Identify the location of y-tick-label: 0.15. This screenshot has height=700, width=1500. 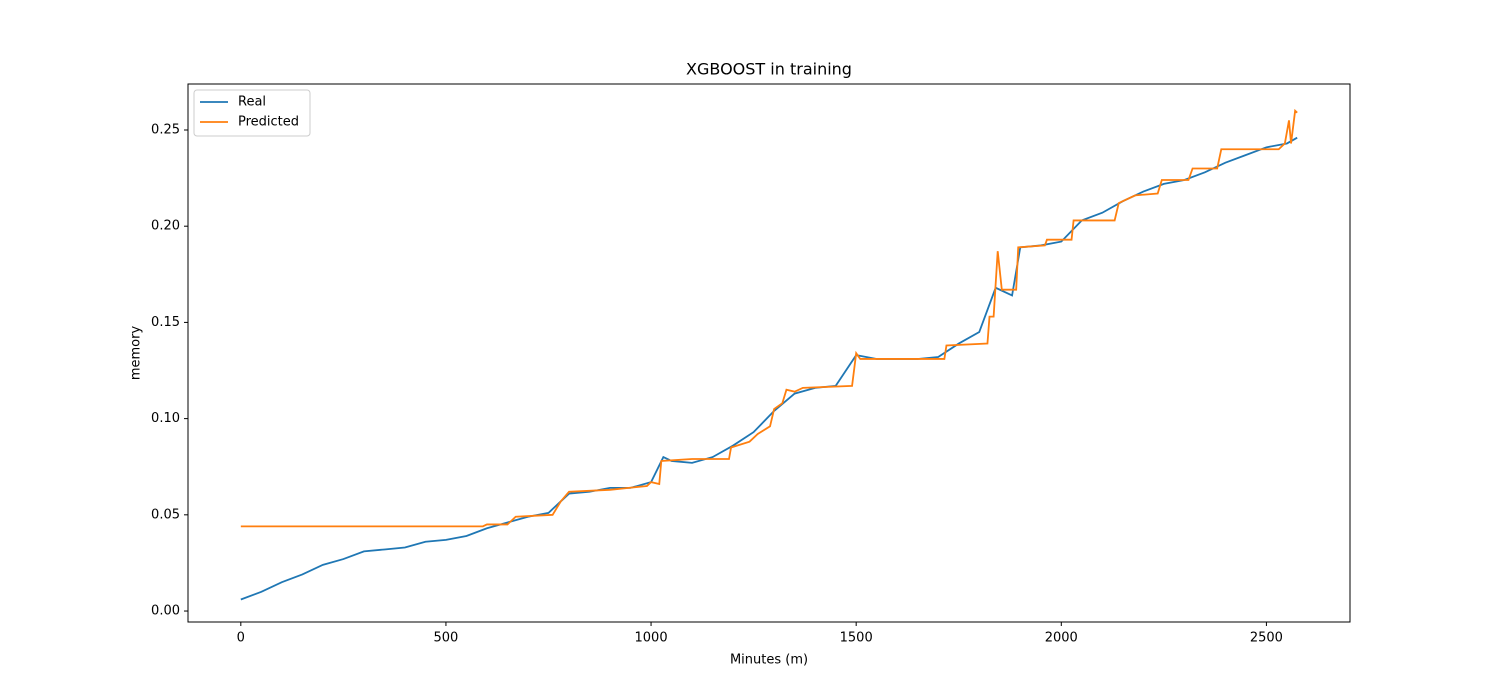
(165, 322).